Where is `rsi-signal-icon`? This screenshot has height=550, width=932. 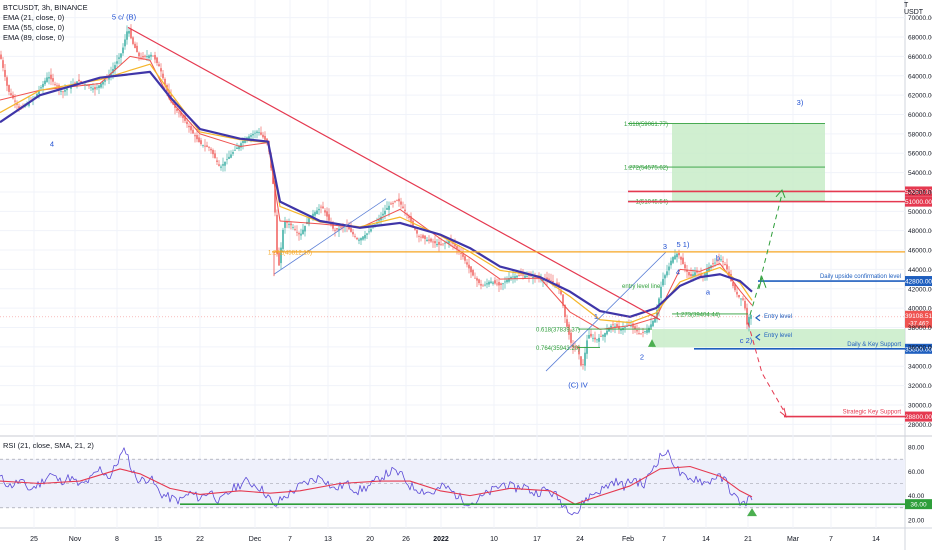
rsi-signal-icon is located at coordinates (752, 512).